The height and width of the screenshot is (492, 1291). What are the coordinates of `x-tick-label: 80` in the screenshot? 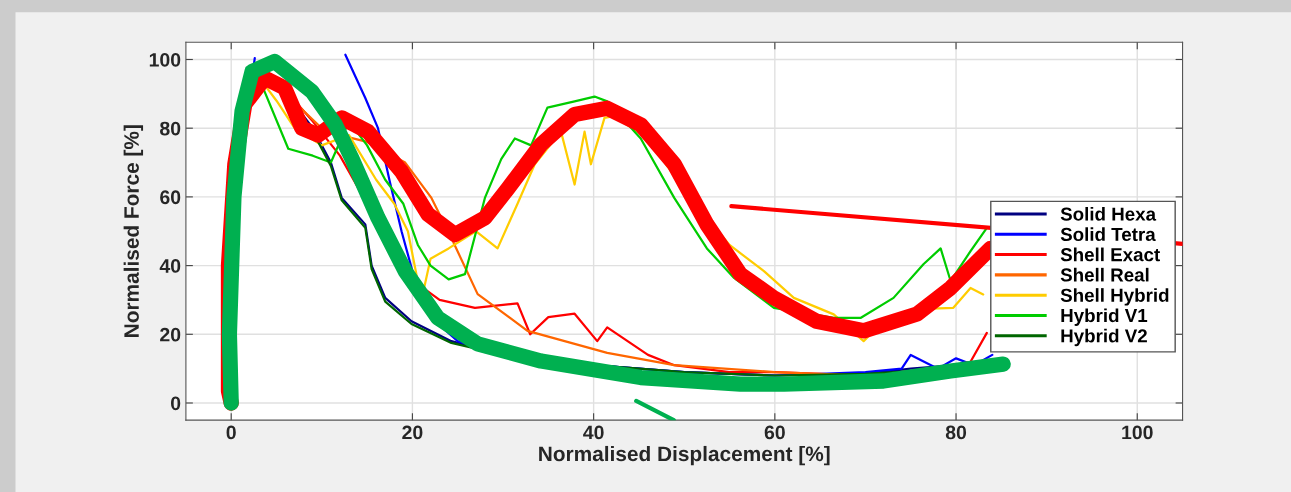 It's located at (956, 432).